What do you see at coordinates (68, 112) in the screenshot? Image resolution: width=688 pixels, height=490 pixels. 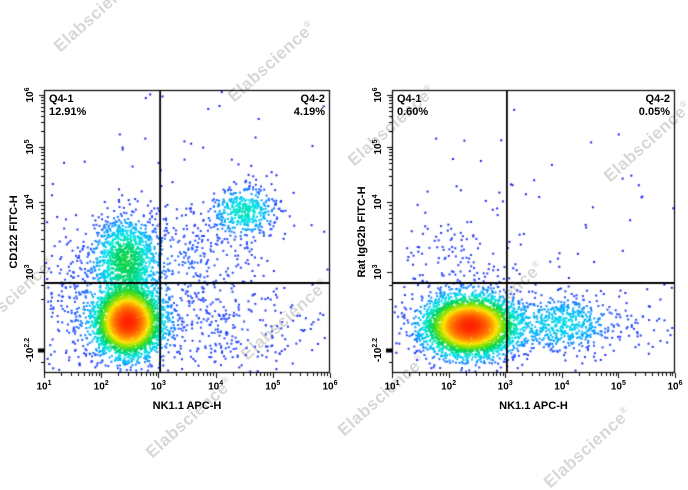 I see `quadrant-value: 12.91%` at bounding box center [68, 112].